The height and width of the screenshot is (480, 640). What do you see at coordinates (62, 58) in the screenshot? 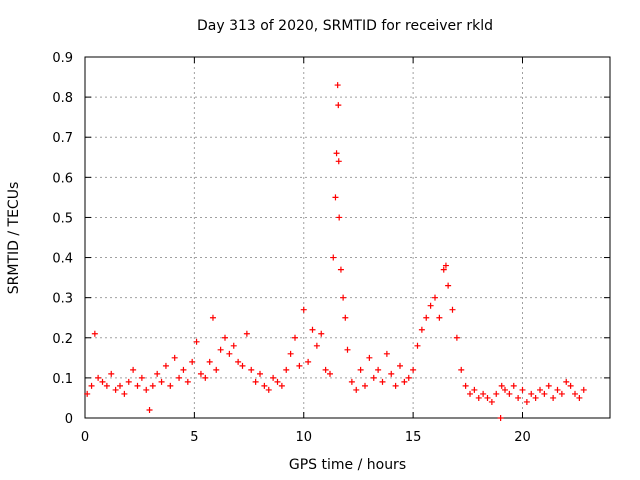
I see `y-tick-label: 0.9` at bounding box center [62, 58].